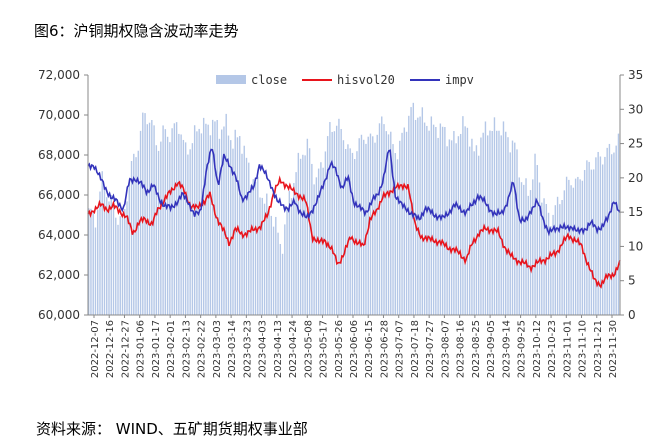 This screenshot has height=448, width=672. Describe the element at coordinates (156, 349) in the screenshot. I see `x-axis-tick-label: 2023-01-17` at that location.